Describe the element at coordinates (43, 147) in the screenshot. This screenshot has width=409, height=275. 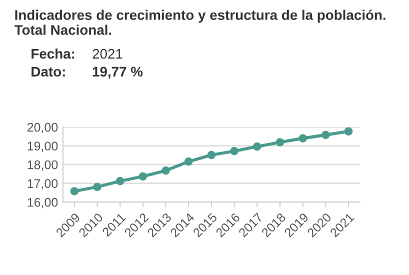
I see `y-tick-label: 19,00` at that location.